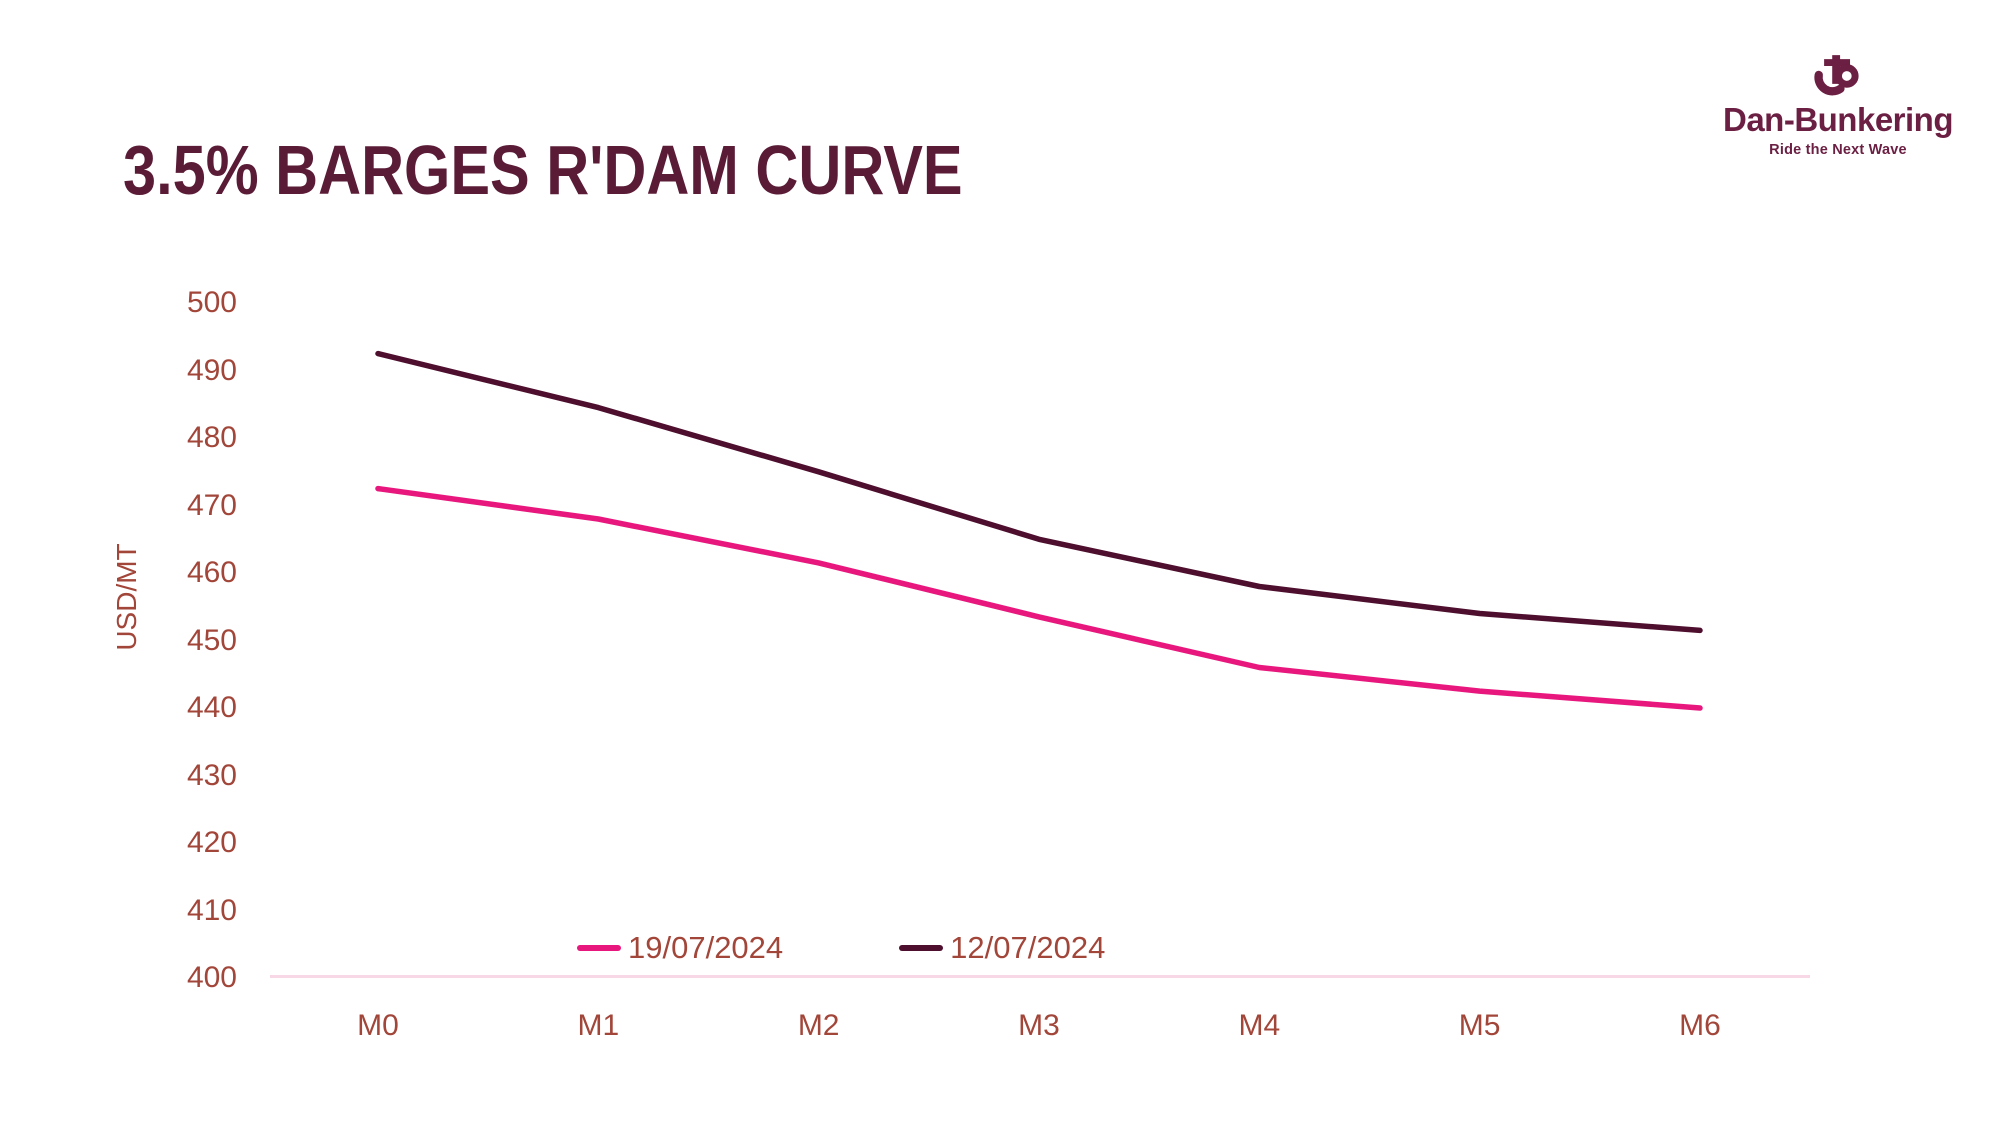 The width and height of the screenshot is (2000, 1125). Describe the element at coordinates (841, 948) in the screenshot. I see `legend: 19/07/2024 12/07/2024` at that location.